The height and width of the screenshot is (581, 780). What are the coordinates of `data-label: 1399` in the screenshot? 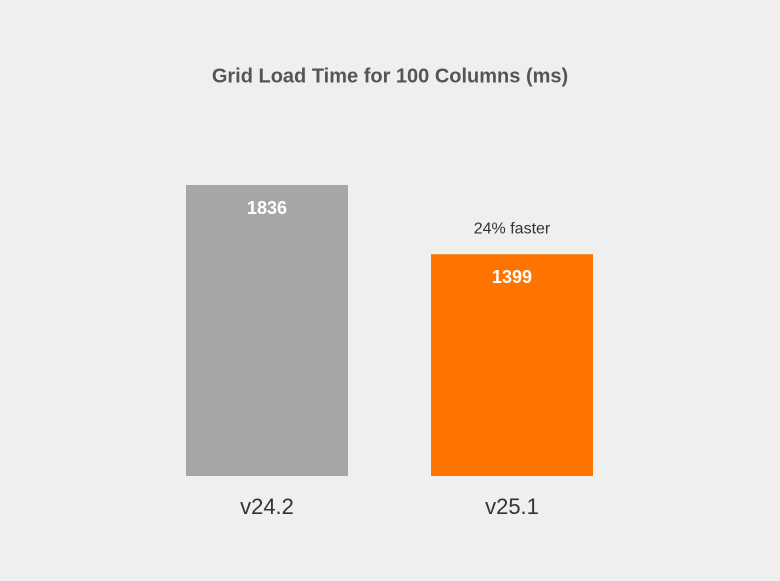 It's located at (512, 277).